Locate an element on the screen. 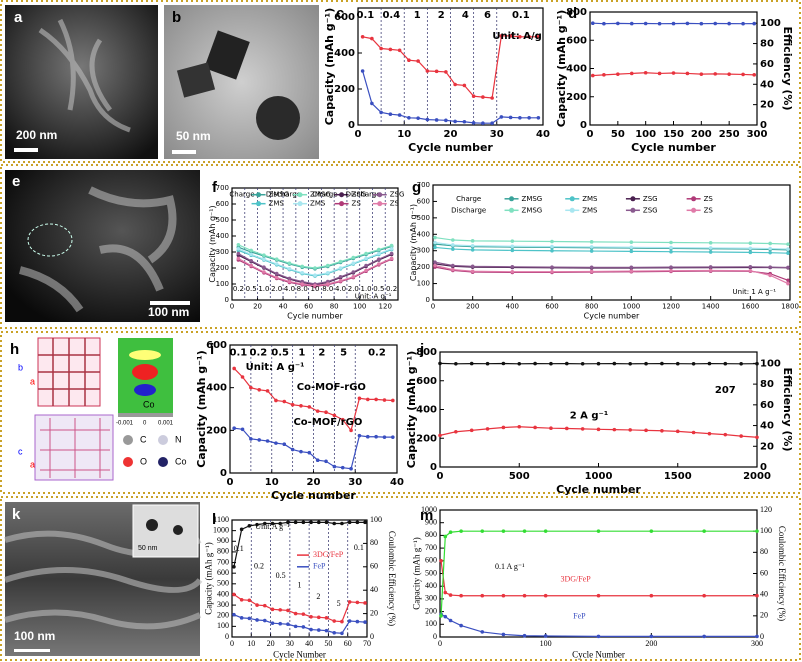  scale-bar is located at coordinates (170, 303).